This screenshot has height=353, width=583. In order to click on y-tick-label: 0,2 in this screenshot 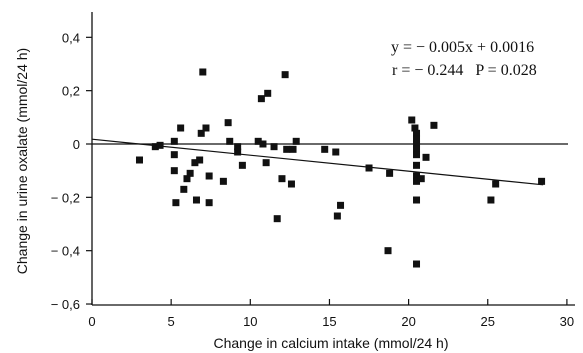, I will do `click(71, 91)`.